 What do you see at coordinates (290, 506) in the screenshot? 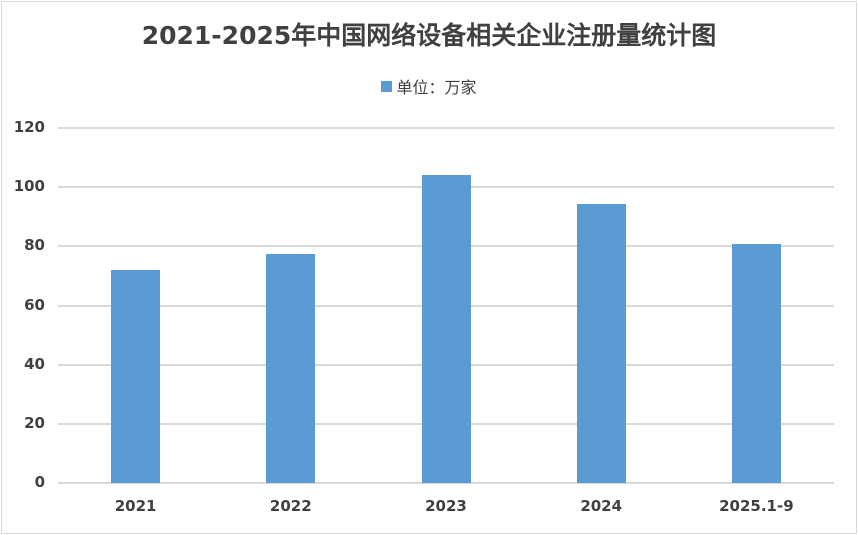
I see `x-tick-label: 2022` at bounding box center [290, 506].